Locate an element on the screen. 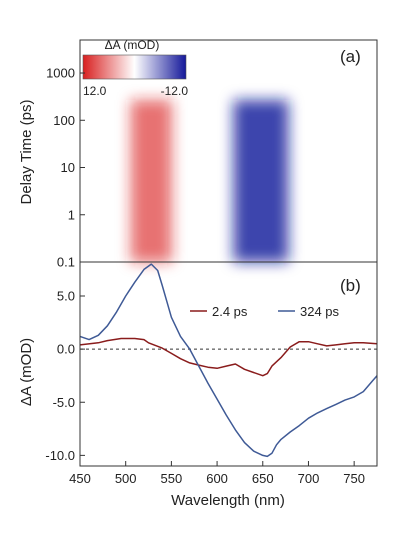 The width and height of the screenshot is (406, 534). spectra-y-tick-label: 5.0 is located at coordinates (66, 296).